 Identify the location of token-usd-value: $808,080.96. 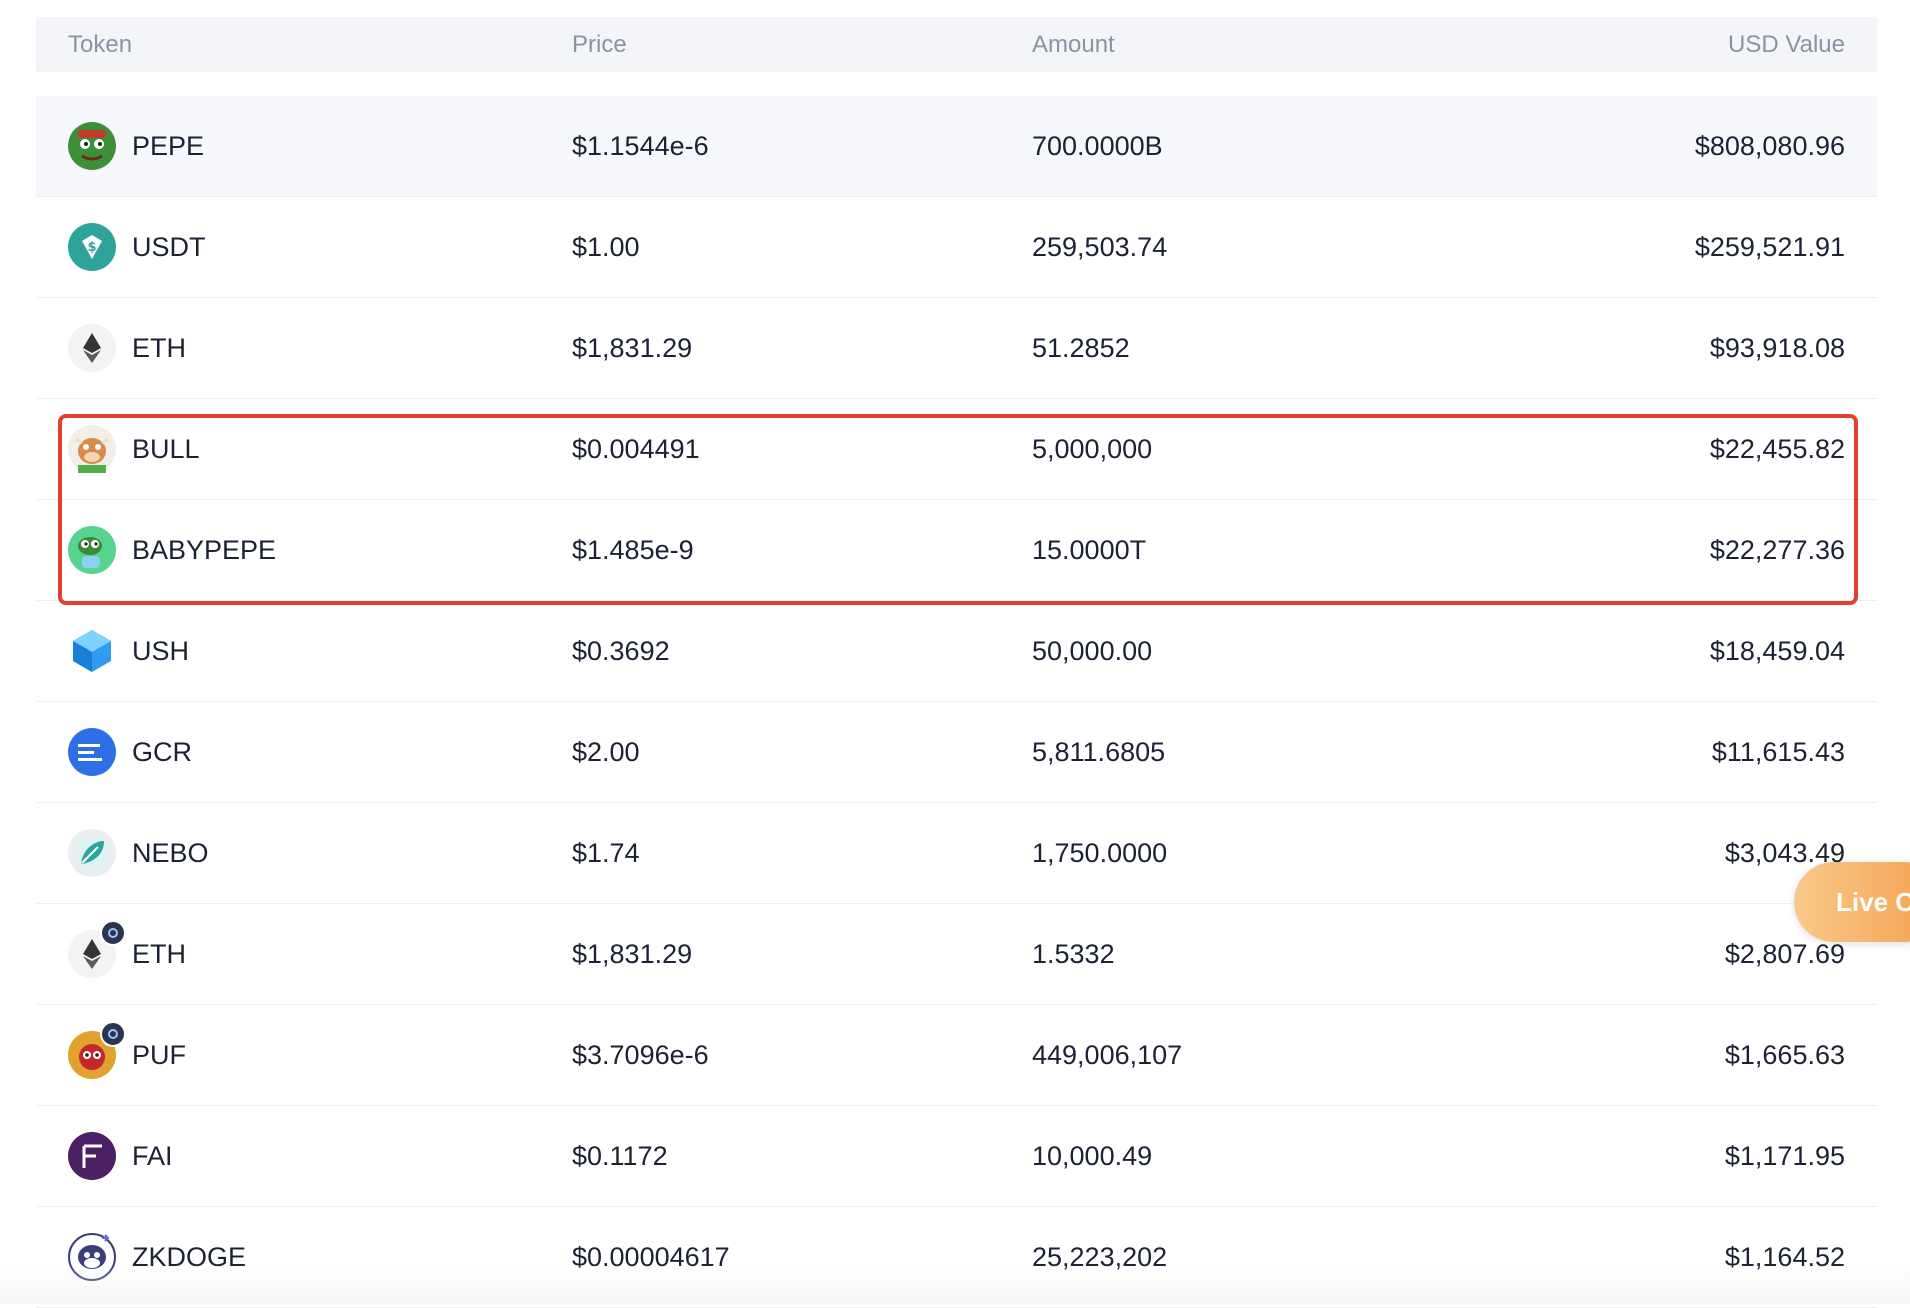
(1769, 145).